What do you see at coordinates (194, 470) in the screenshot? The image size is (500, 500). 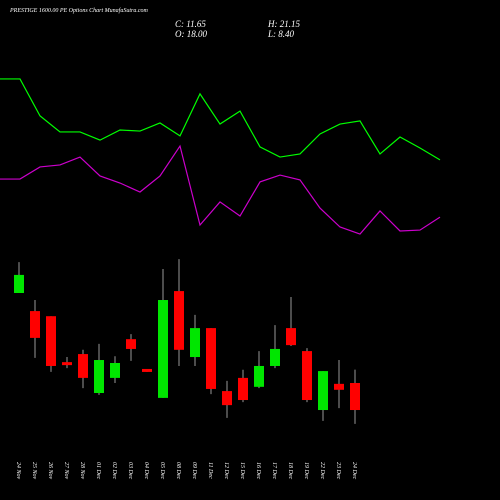 I see `x-tick-label: 09 Dec` at bounding box center [194, 470].